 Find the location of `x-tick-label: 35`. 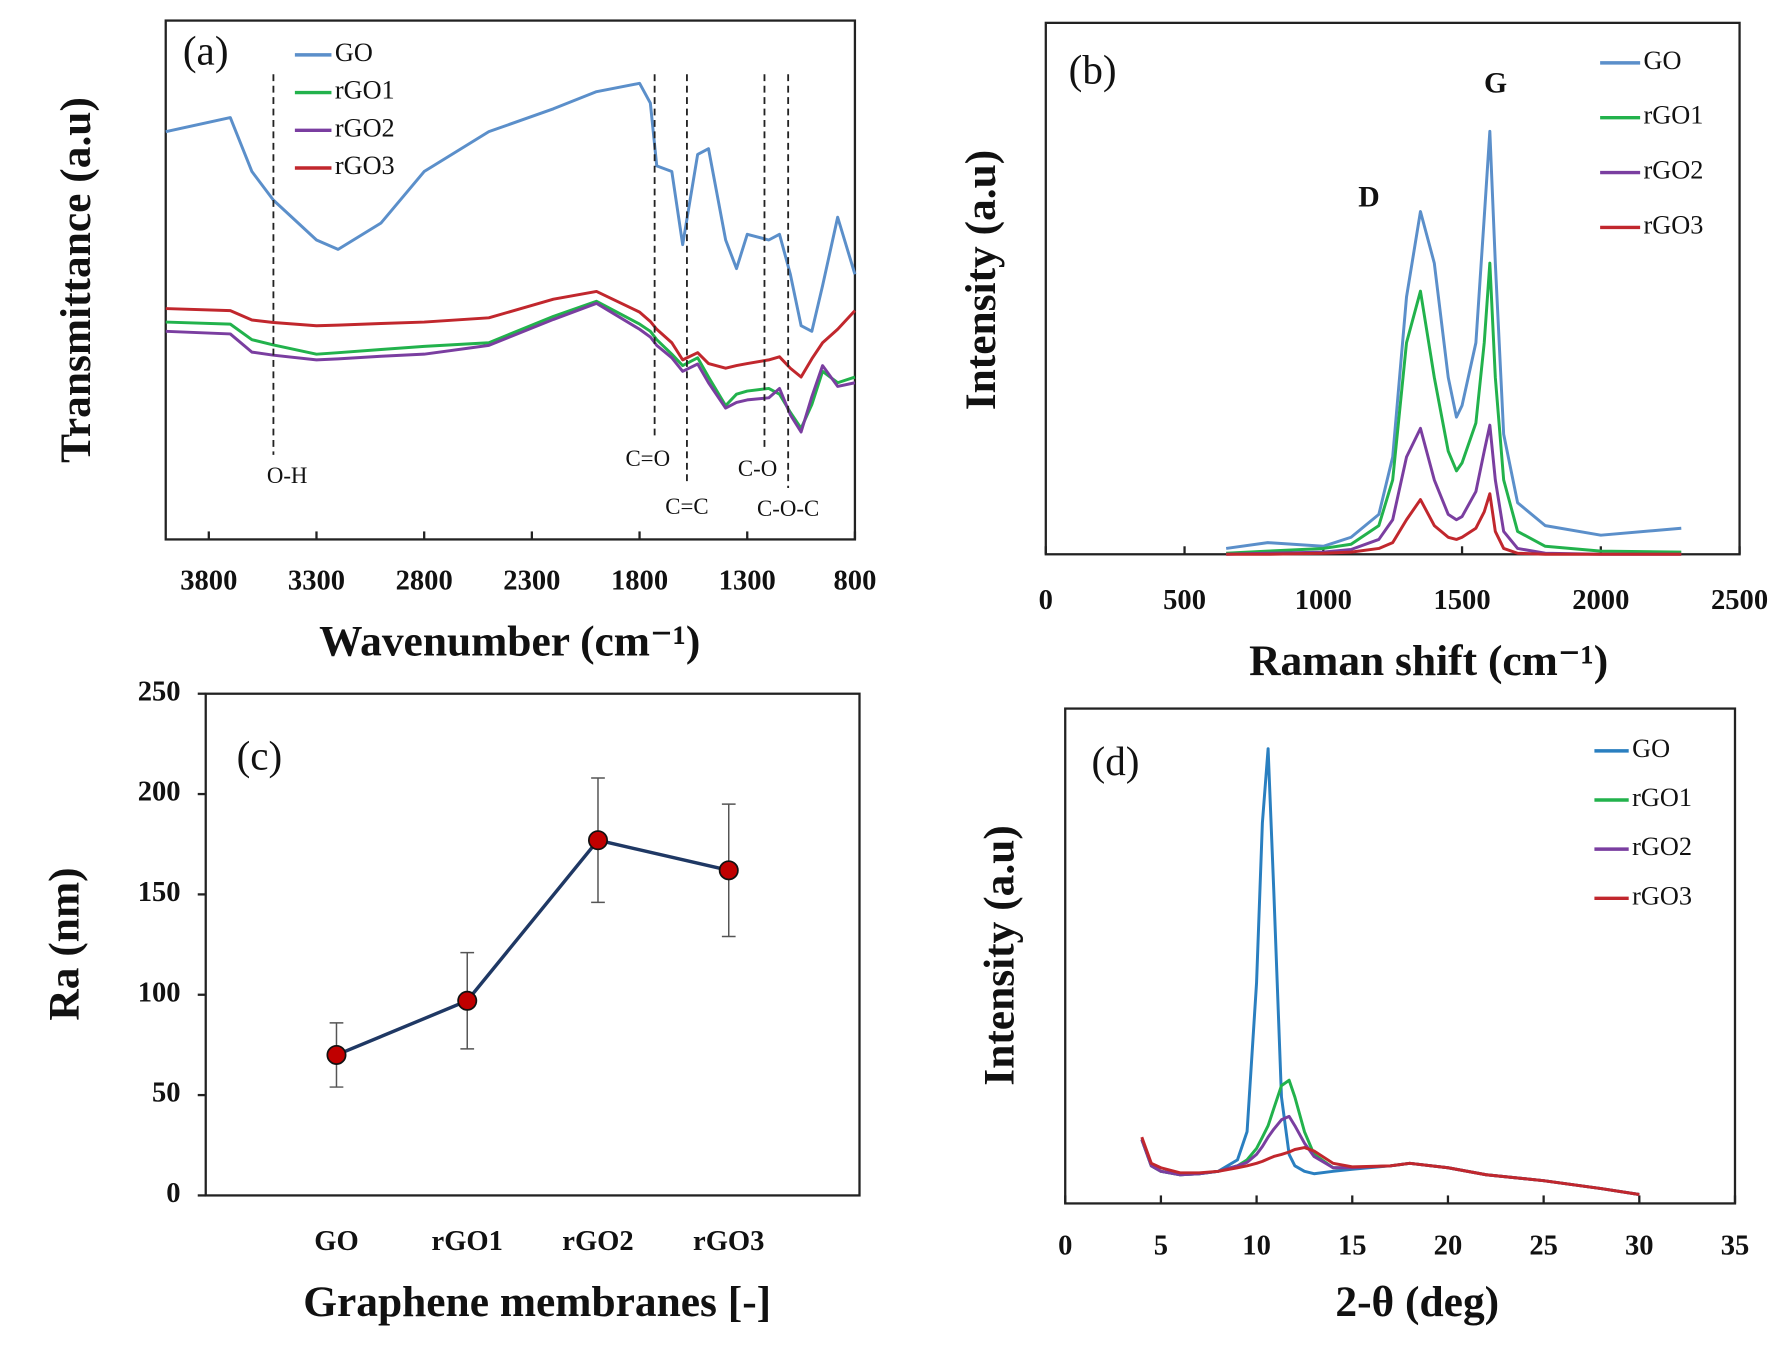

x-tick-label: 35 is located at coordinates (1735, 1246).